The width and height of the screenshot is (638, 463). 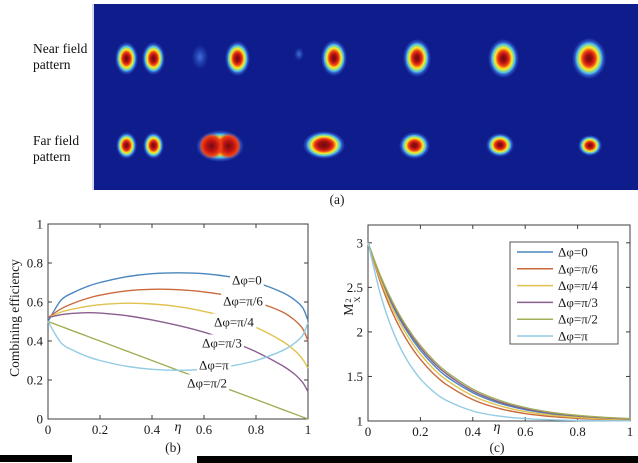 What do you see at coordinates (178, 427) in the screenshot?
I see `chart-b-xlabel: η` at bounding box center [178, 427].